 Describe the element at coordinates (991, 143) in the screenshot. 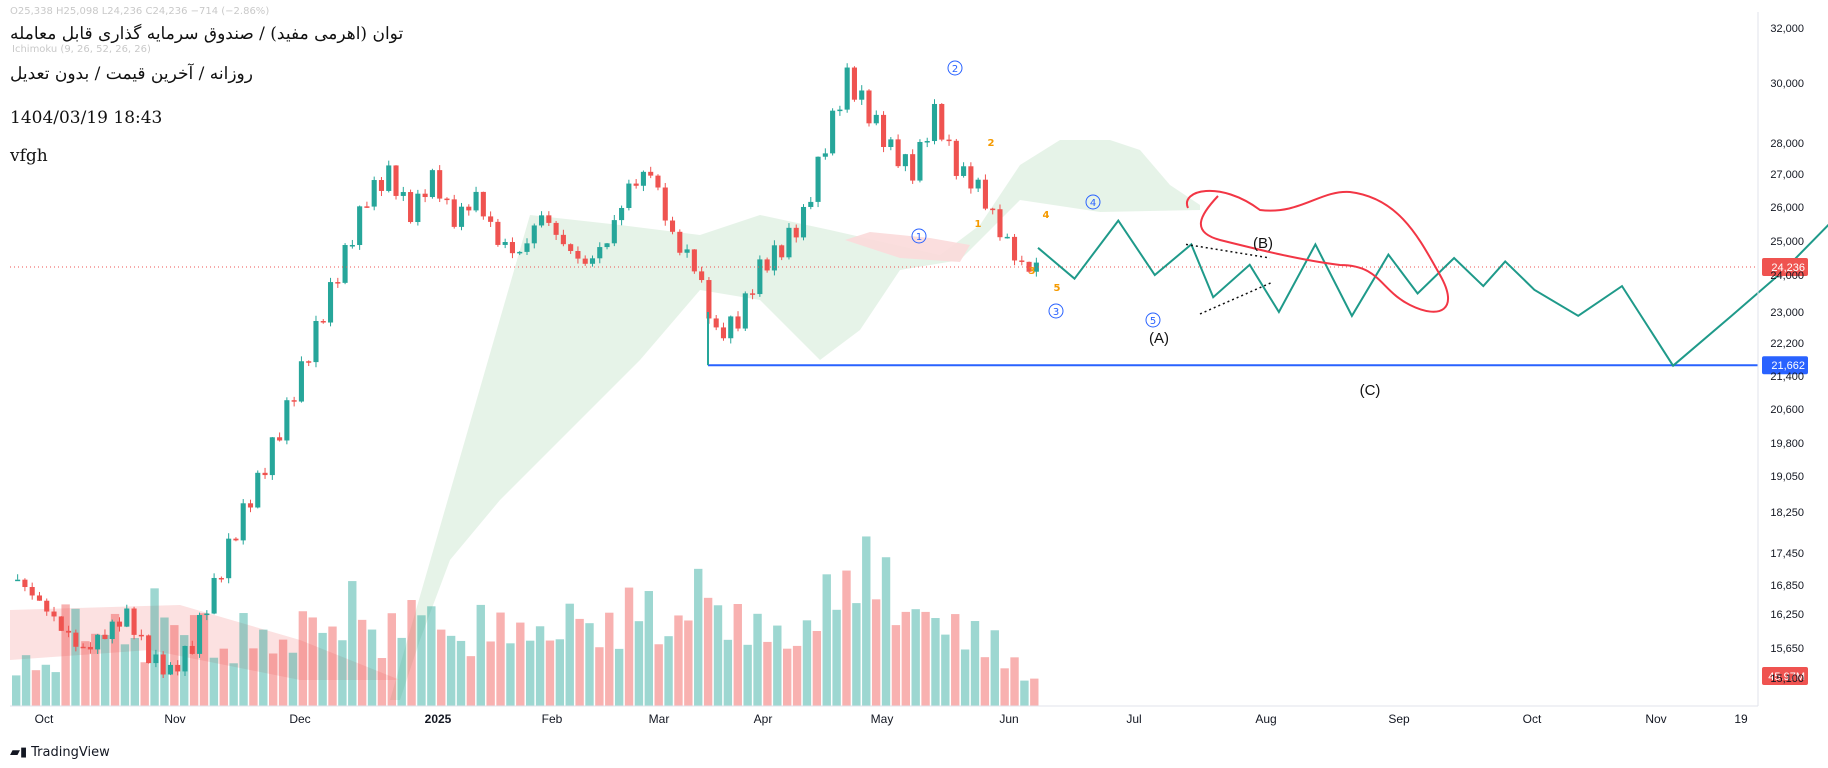

I see `wave-label-small: 2` at that location.